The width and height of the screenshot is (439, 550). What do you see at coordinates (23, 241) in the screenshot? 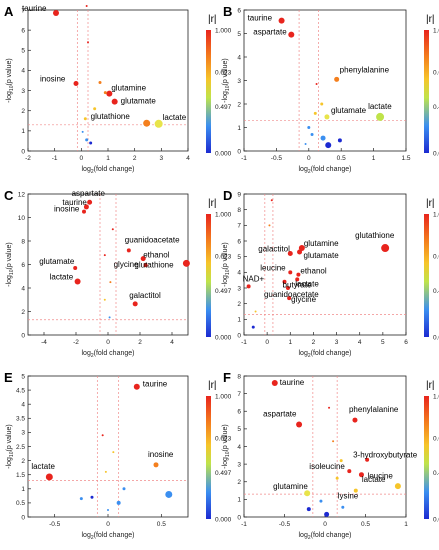
I see `y-tick-label: 8` at bounding box center [23, 241].